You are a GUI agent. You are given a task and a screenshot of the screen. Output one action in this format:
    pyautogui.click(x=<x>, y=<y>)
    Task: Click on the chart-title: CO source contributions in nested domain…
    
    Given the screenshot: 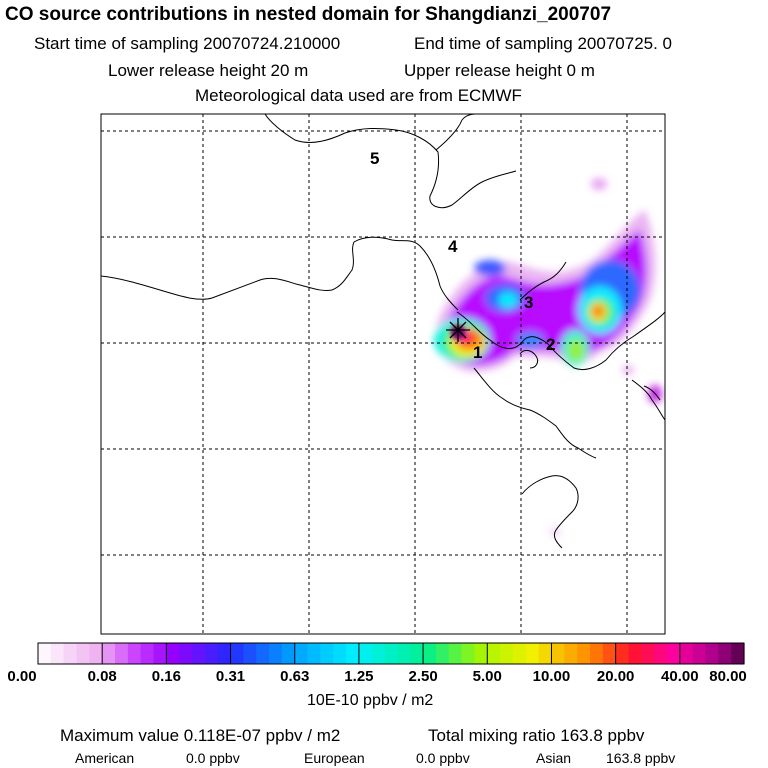 What is the action you would take?
    pyautogui.click(x=308, y=14)
    